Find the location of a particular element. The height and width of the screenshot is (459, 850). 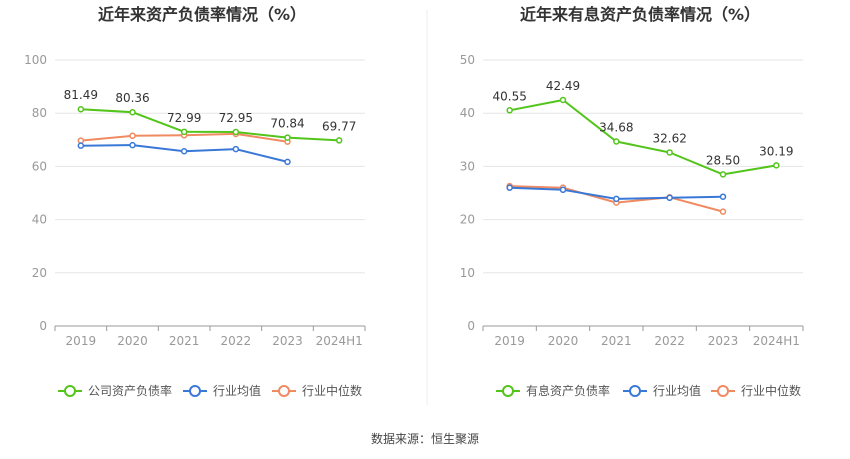

data-label: 32.62 is located at coordinates (669, 138).